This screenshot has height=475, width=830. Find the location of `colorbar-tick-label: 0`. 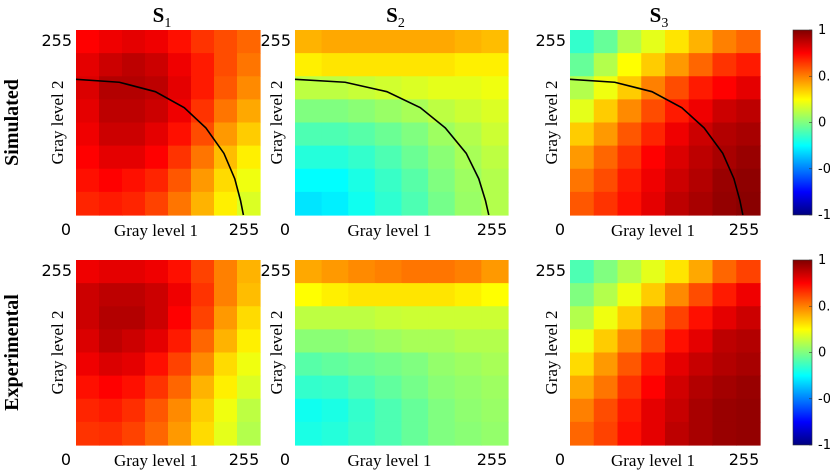

colorbar-tick-label: 0 is located at coordinates (822, 123).